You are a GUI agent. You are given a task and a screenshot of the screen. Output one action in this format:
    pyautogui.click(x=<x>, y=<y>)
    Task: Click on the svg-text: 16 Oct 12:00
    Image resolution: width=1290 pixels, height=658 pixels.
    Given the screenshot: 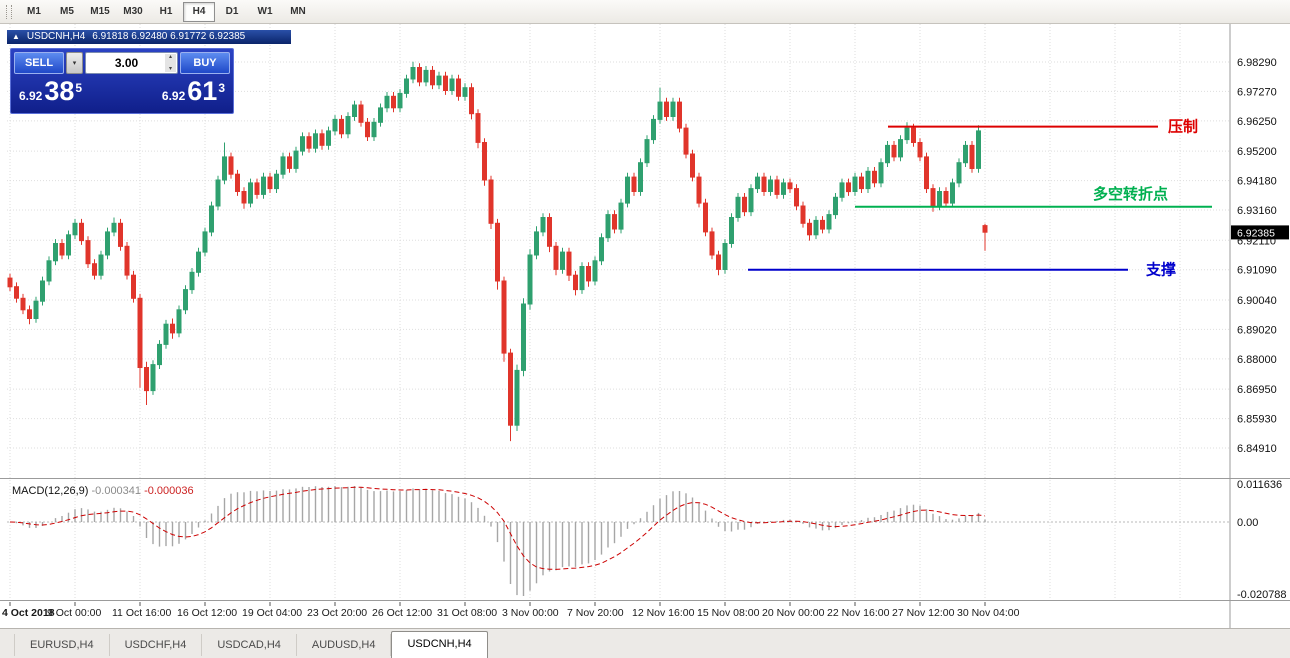 What is the action you would take?
    pyautogui.click(x=207, y=613)
    